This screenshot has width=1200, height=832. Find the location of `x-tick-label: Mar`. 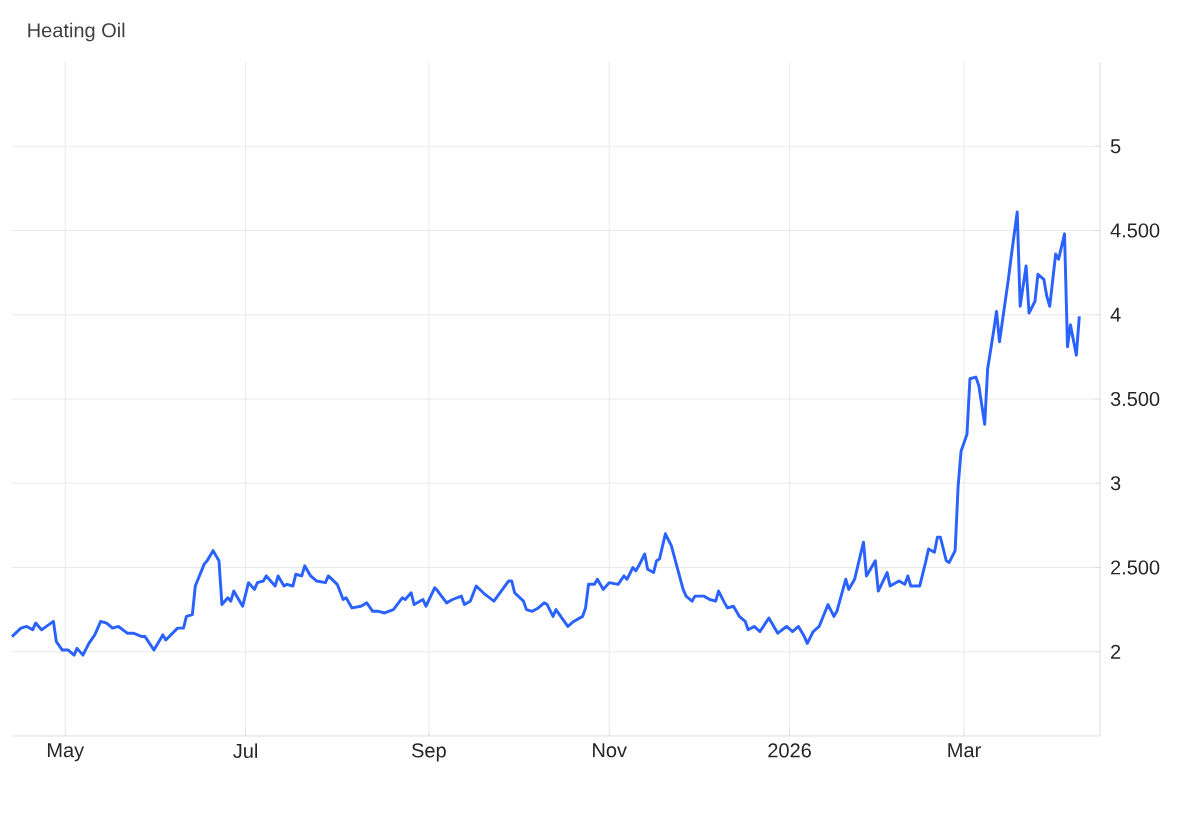

x-tick-label: Mar is located at coordinates (964, 750).